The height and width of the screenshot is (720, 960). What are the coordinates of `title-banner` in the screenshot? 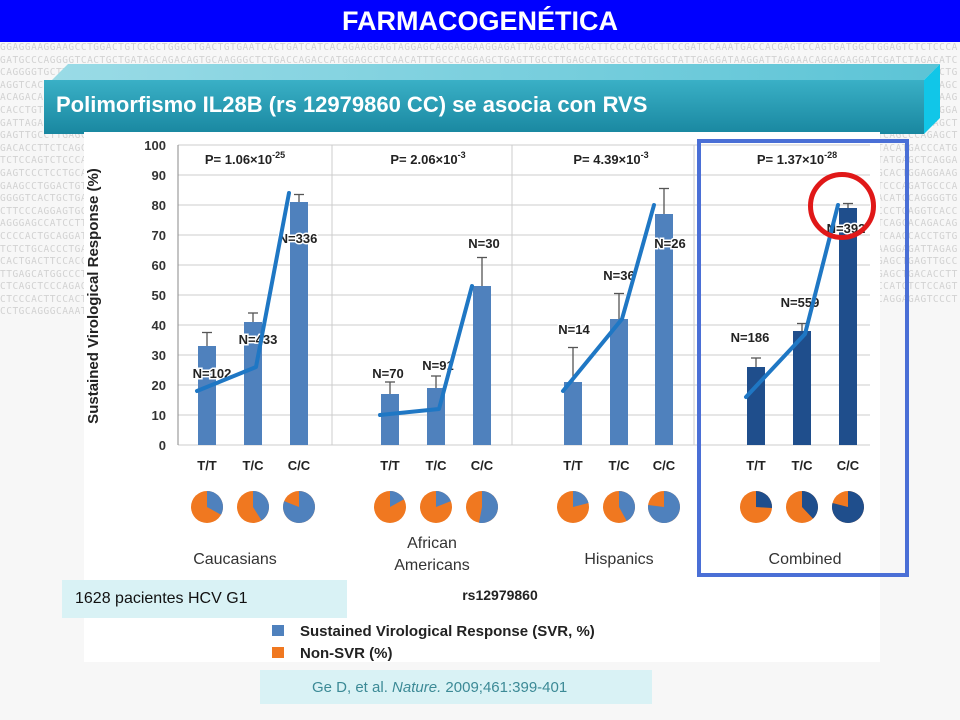 It's located at (492, 99).